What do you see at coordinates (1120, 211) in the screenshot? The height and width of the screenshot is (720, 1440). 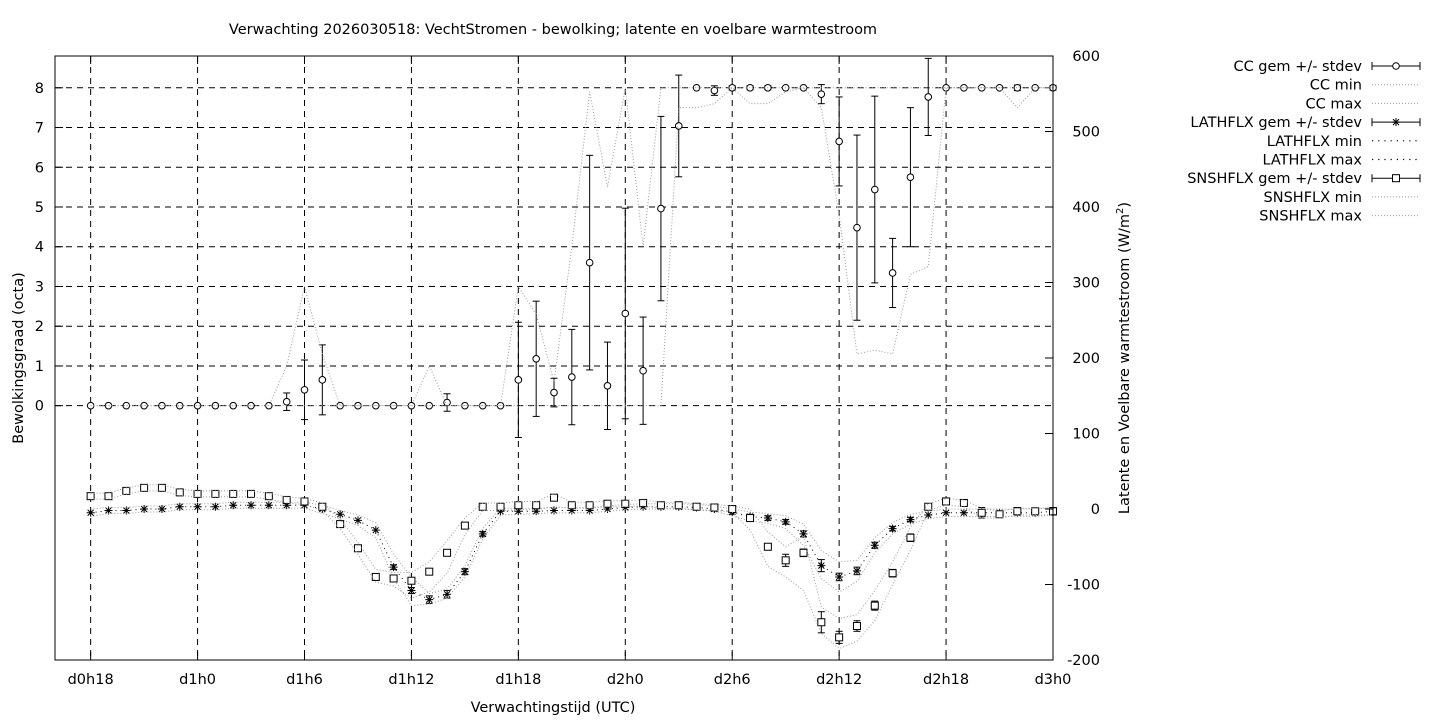 I see `y-axis-right-label-sup: 2` at bounding box center [1120, 211].